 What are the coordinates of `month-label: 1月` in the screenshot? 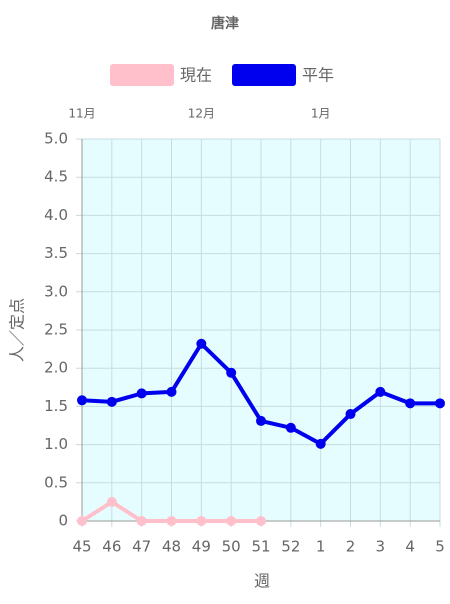 It's located at (321, 114).